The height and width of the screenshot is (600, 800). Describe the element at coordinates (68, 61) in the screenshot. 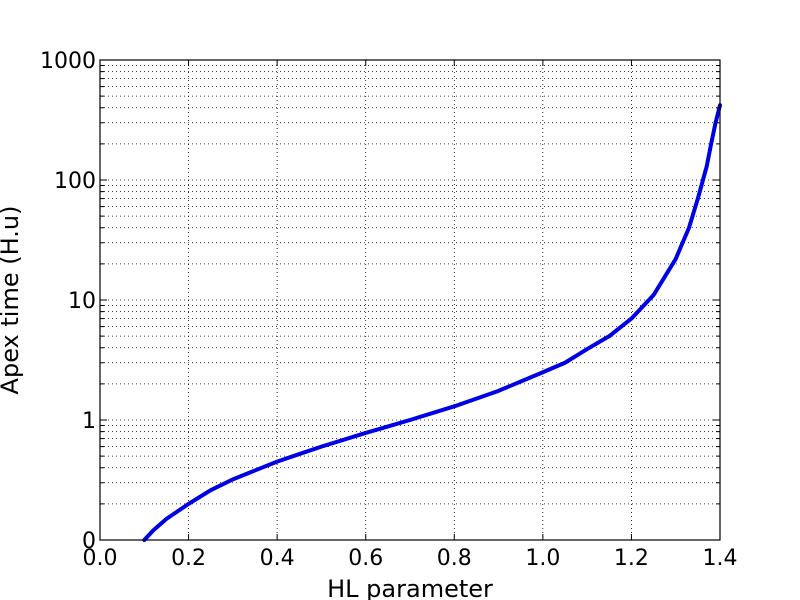

I see `y-tick-label: 1000` at that location.